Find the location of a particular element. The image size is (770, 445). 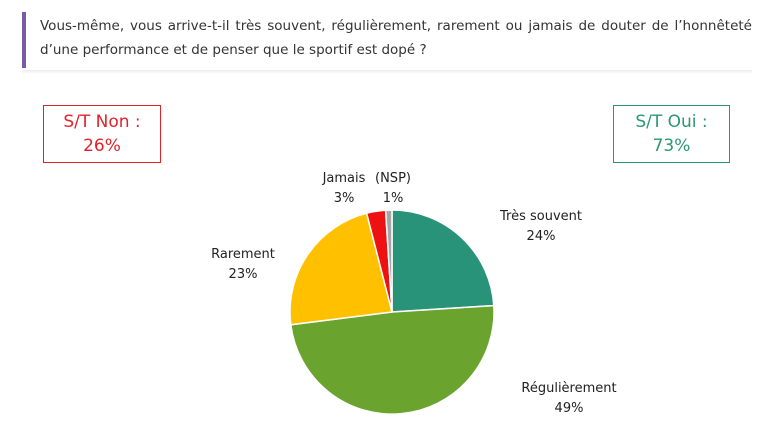

summary-non-label: S/T Non : is located at coordinates (102, 122).